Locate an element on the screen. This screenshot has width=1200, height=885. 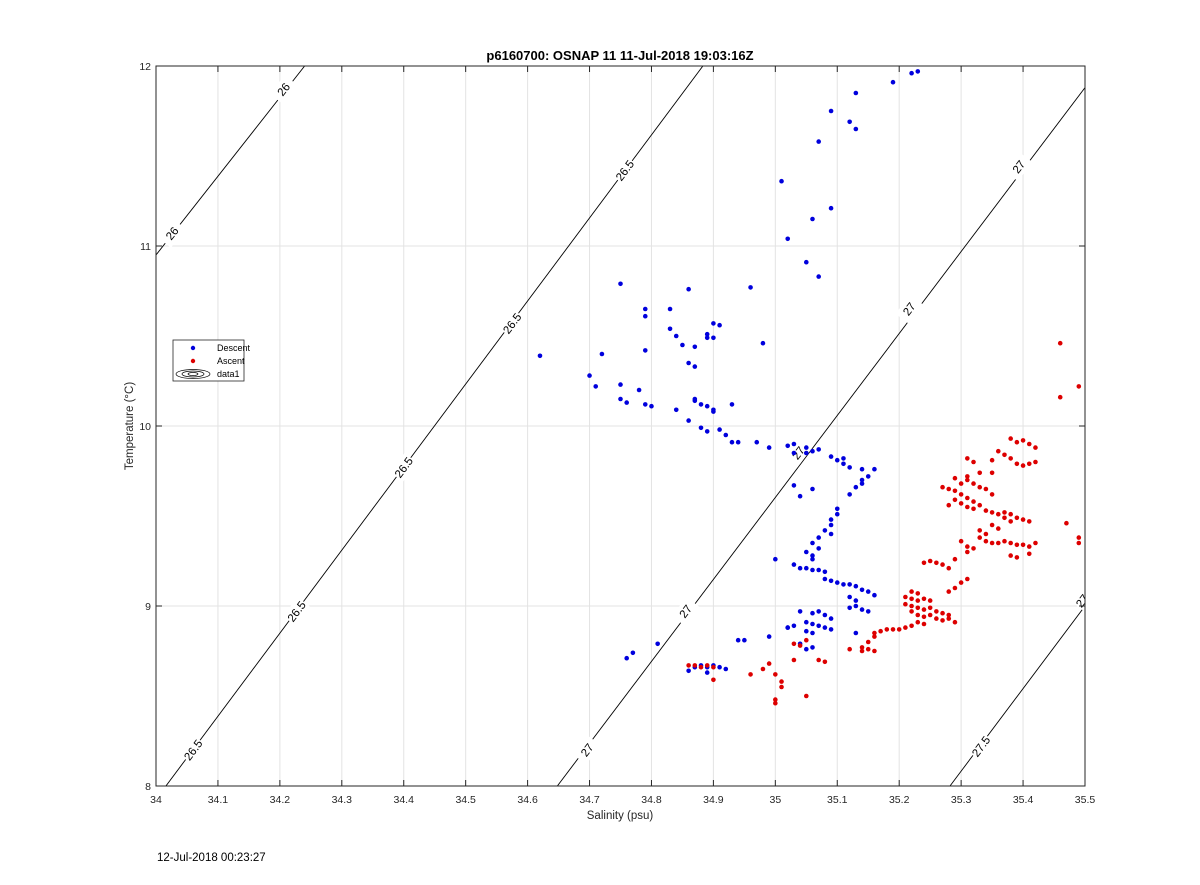
x-tick-label: 35.5 is located at coordinates (1085, 800).